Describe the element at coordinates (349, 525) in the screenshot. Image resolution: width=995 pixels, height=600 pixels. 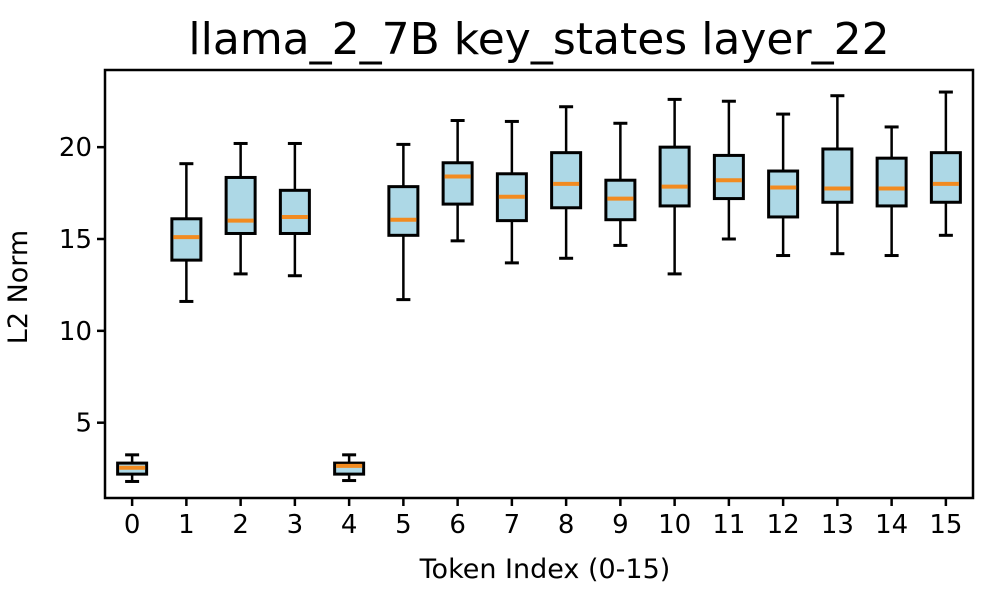
I see `x-tick-label: 4` at that location.